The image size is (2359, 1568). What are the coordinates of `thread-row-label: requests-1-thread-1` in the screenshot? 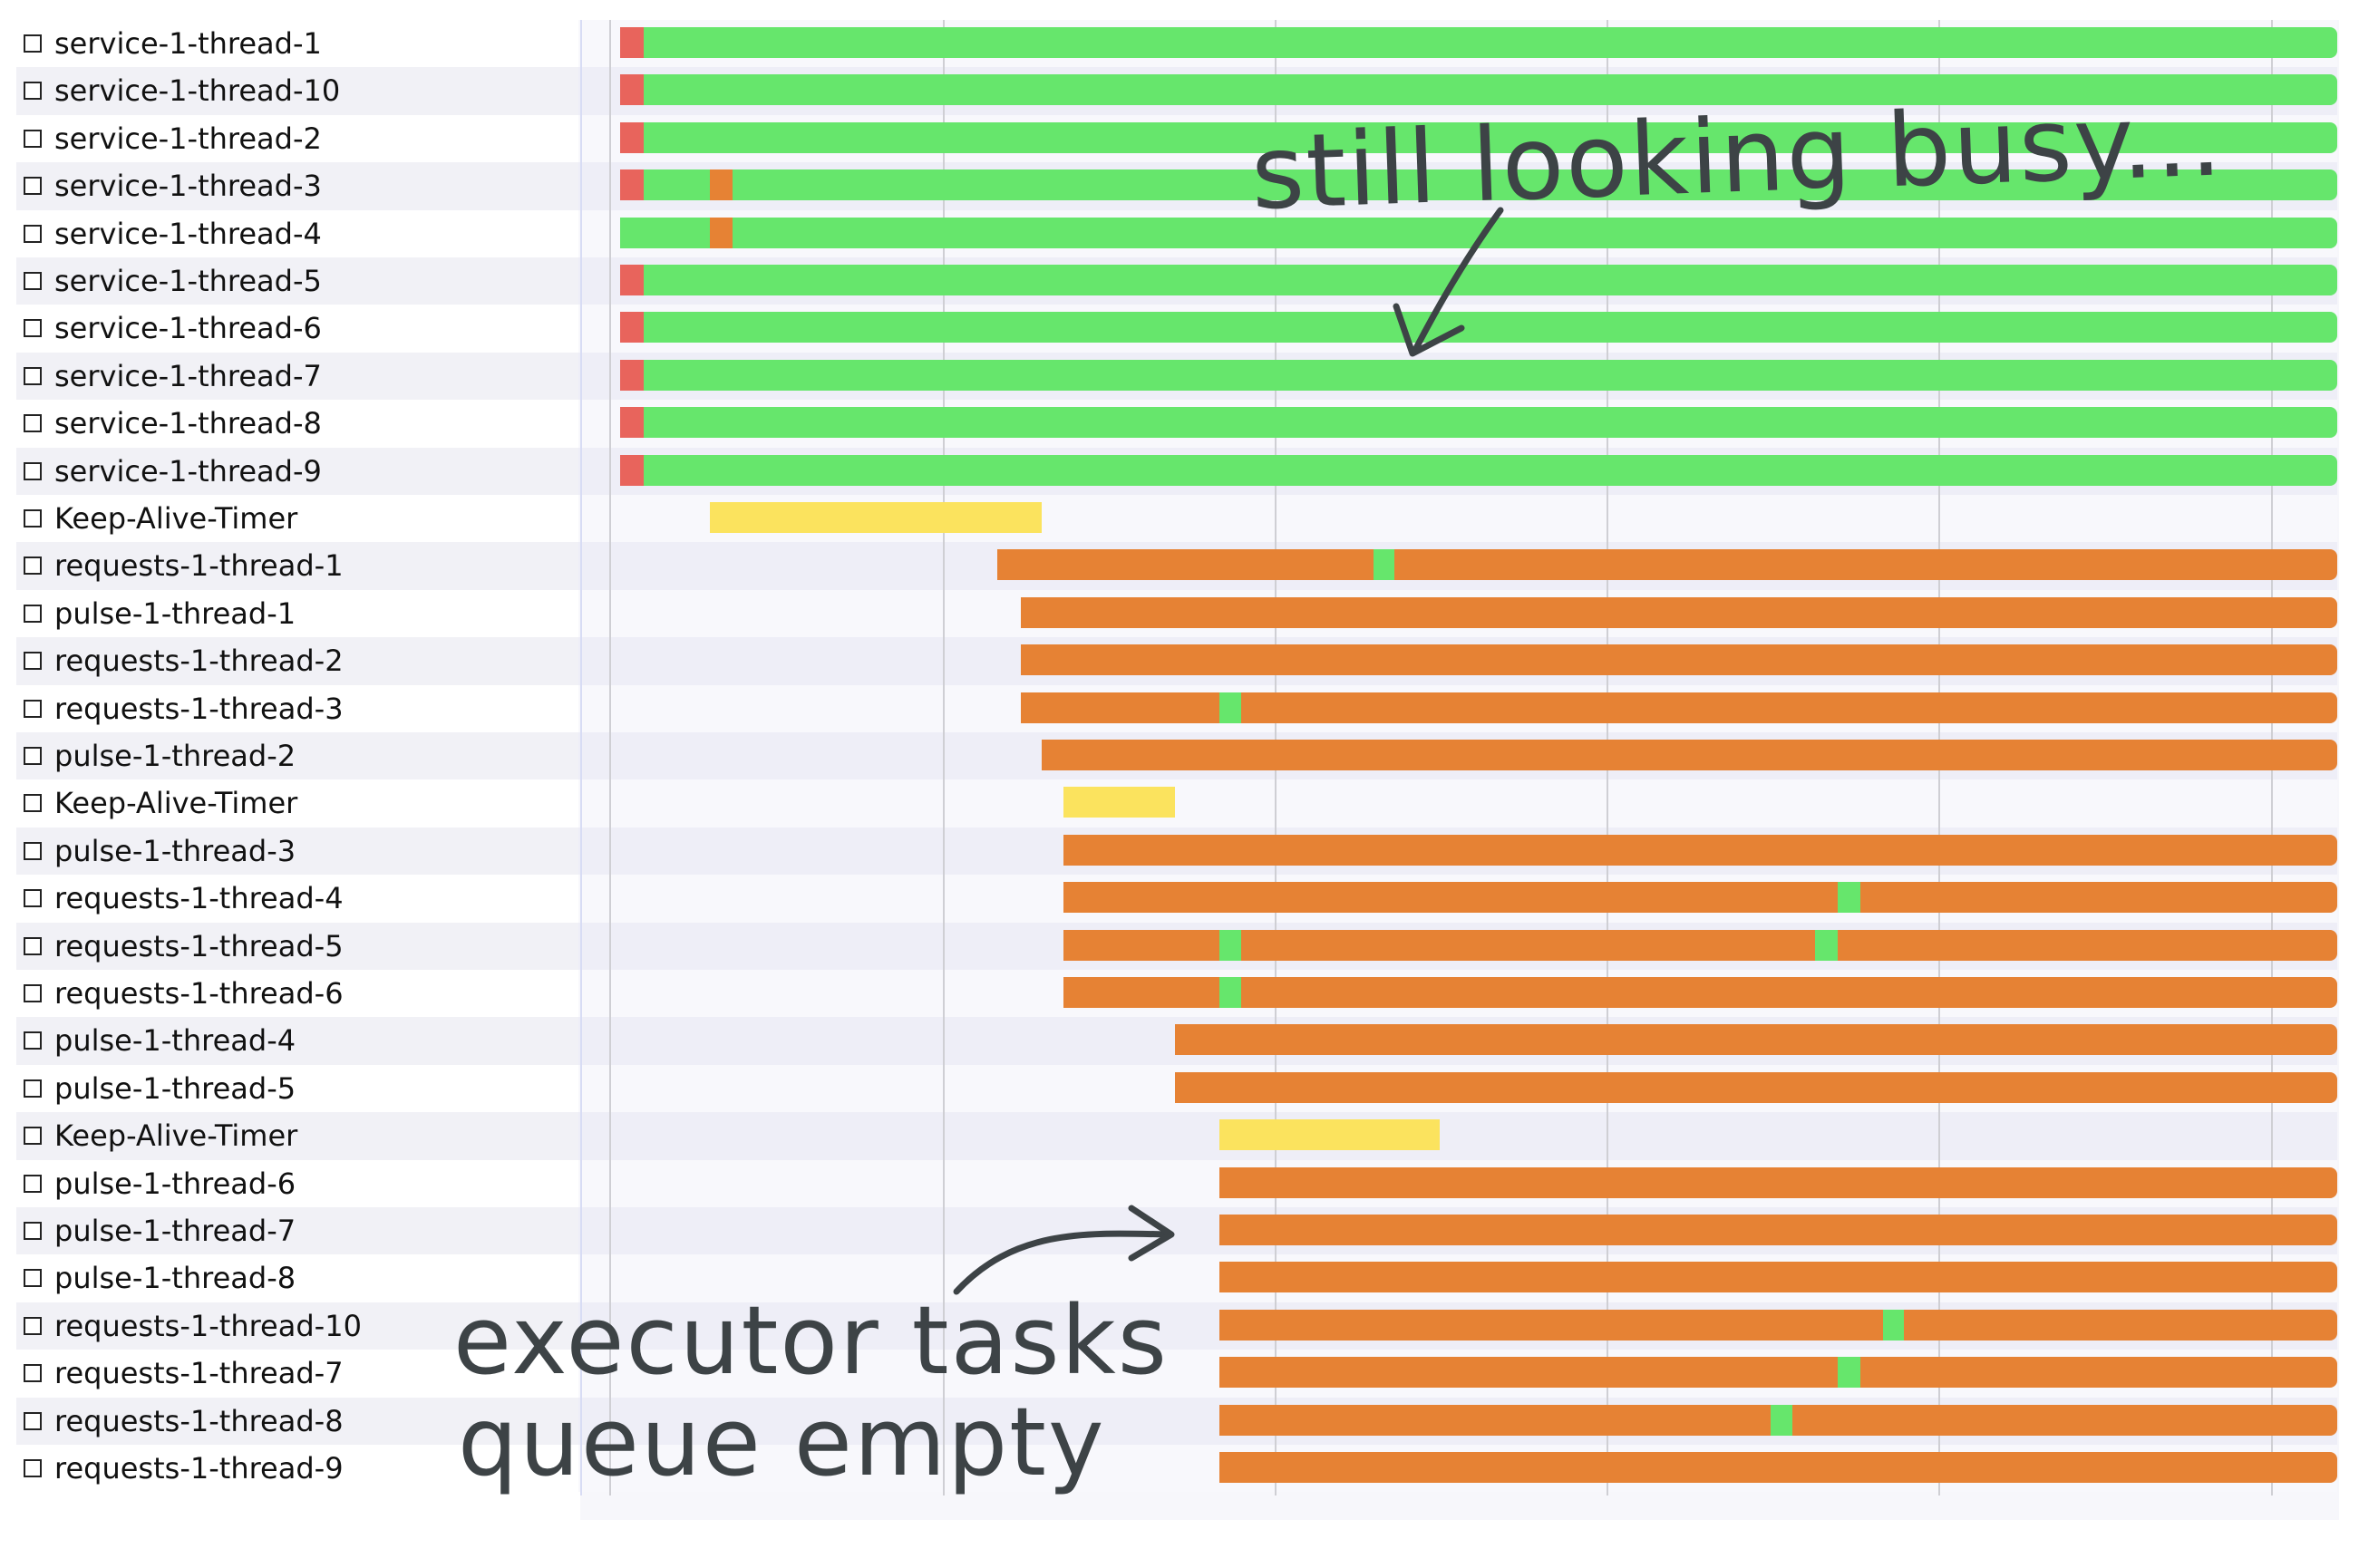 It's located at (184, 565).